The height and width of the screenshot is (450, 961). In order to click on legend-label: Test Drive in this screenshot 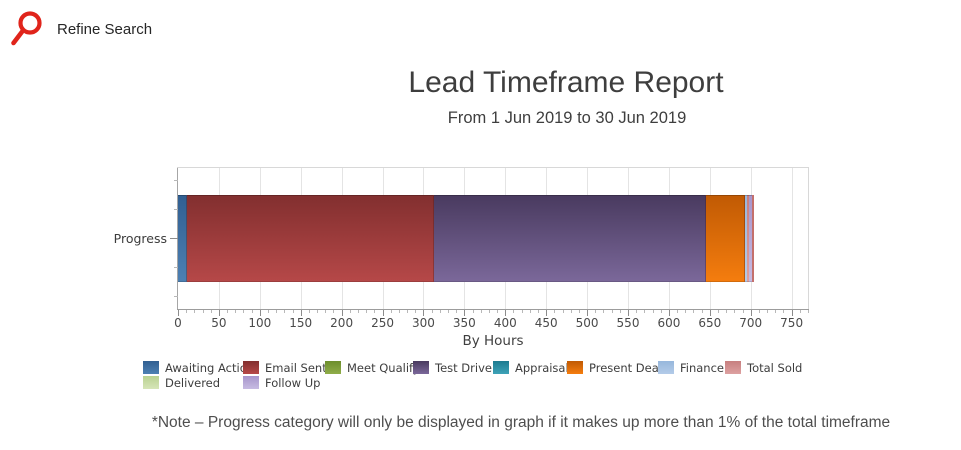, I will do `click(463, 367)`.